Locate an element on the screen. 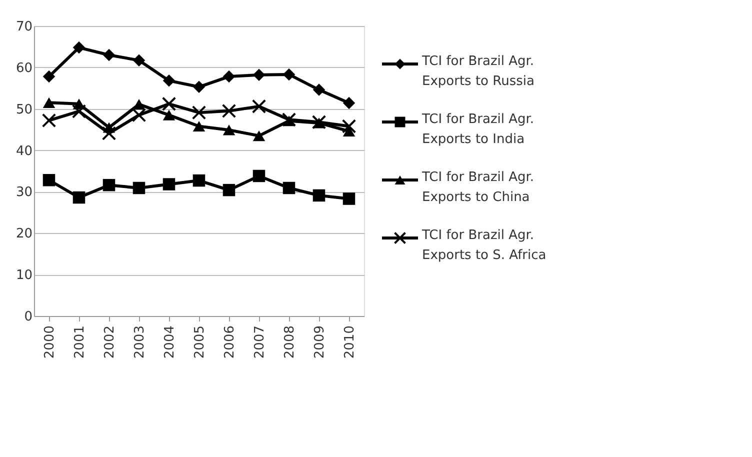  x-tick-label: 2005 is located at coordinates (200, 342).